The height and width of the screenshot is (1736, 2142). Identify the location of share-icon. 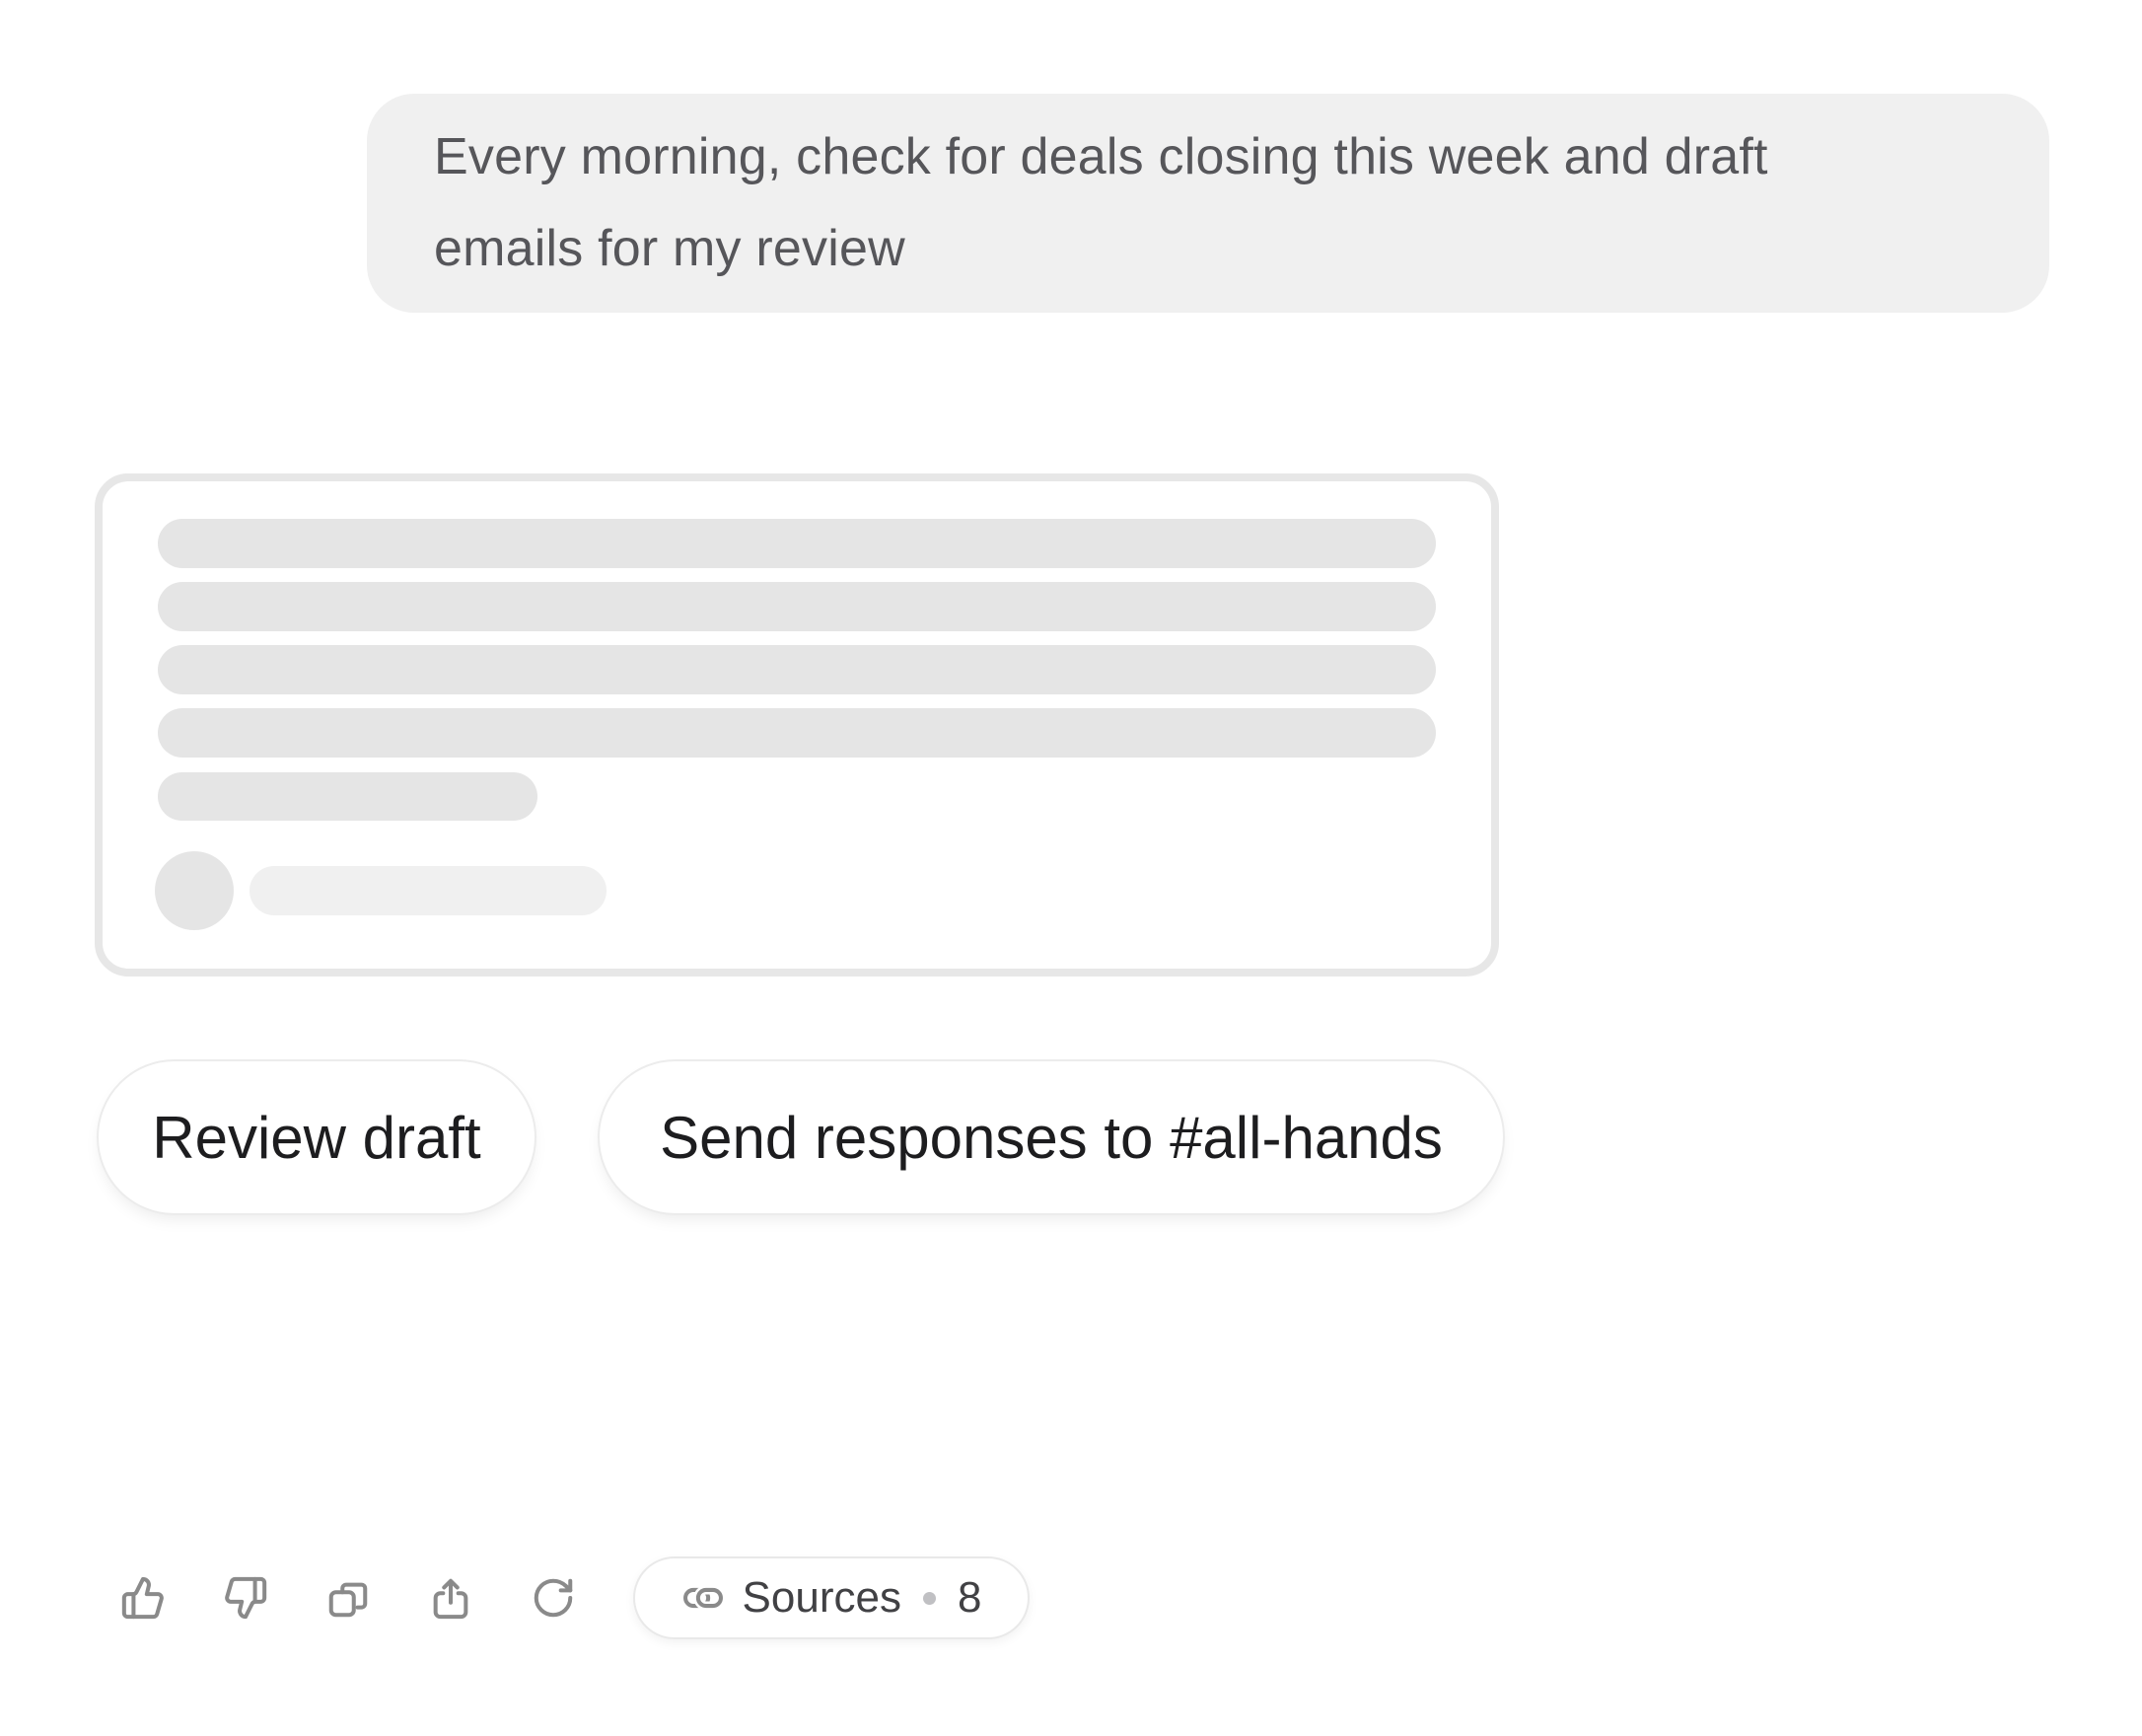
(450, 1598).